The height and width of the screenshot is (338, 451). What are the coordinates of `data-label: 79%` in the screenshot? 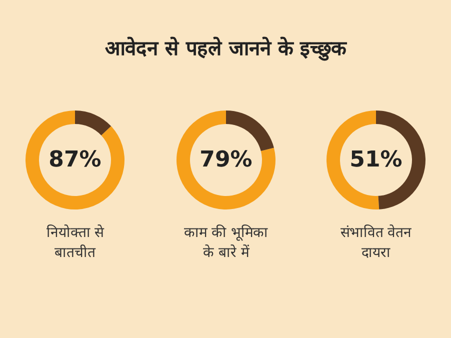 It's located at (225, 160).